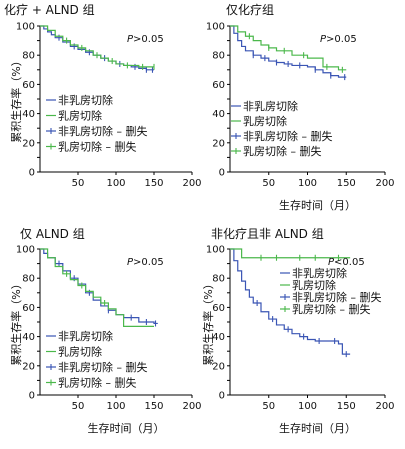  Describe the element at coordinates (267, 234) in the screenshot. I see `panel-title: 非化疗且非 ALND 组` at that location.